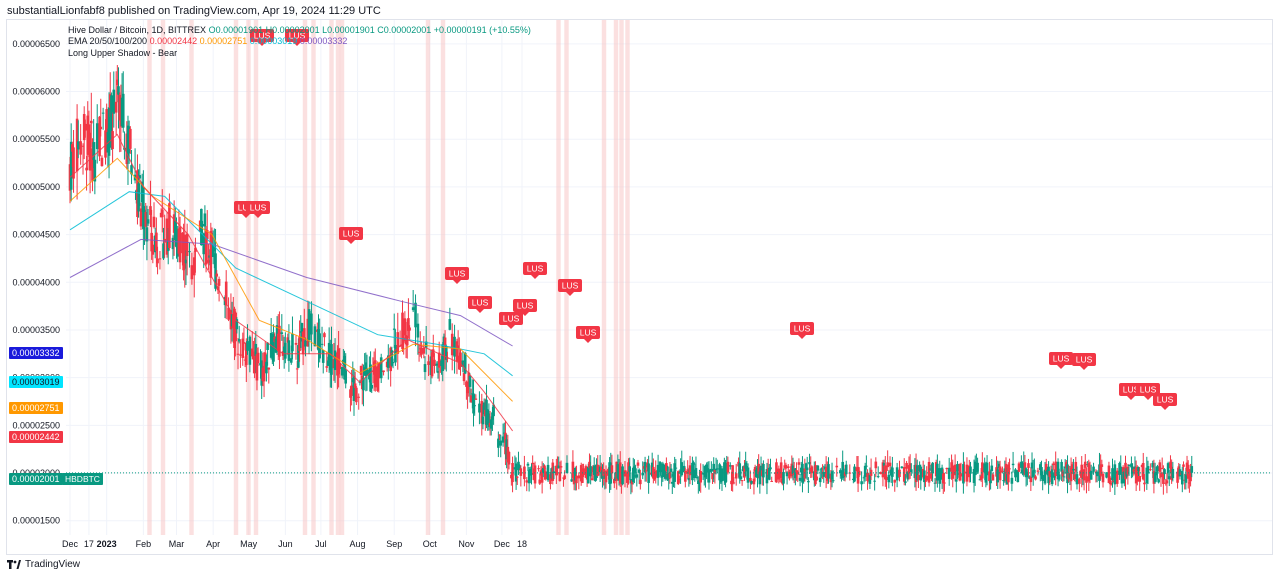  I want to click on lus-label: LUS, so click(457, 275).